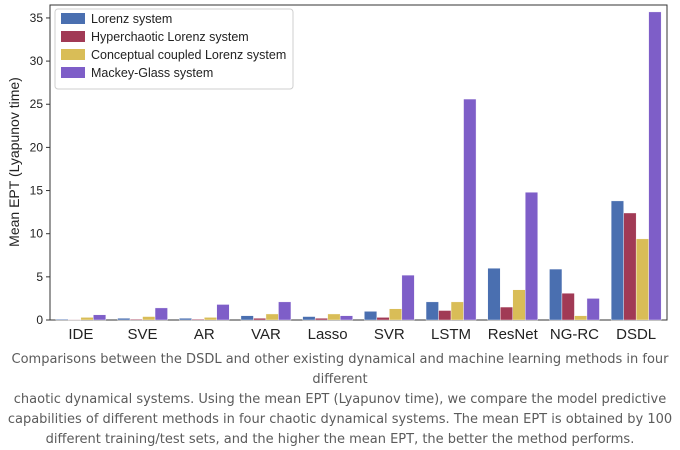 The image size is (680, 450). Describe the element at coordinates (37, 104) in the screenshot. I see `y-tick-label: 25` at that location.